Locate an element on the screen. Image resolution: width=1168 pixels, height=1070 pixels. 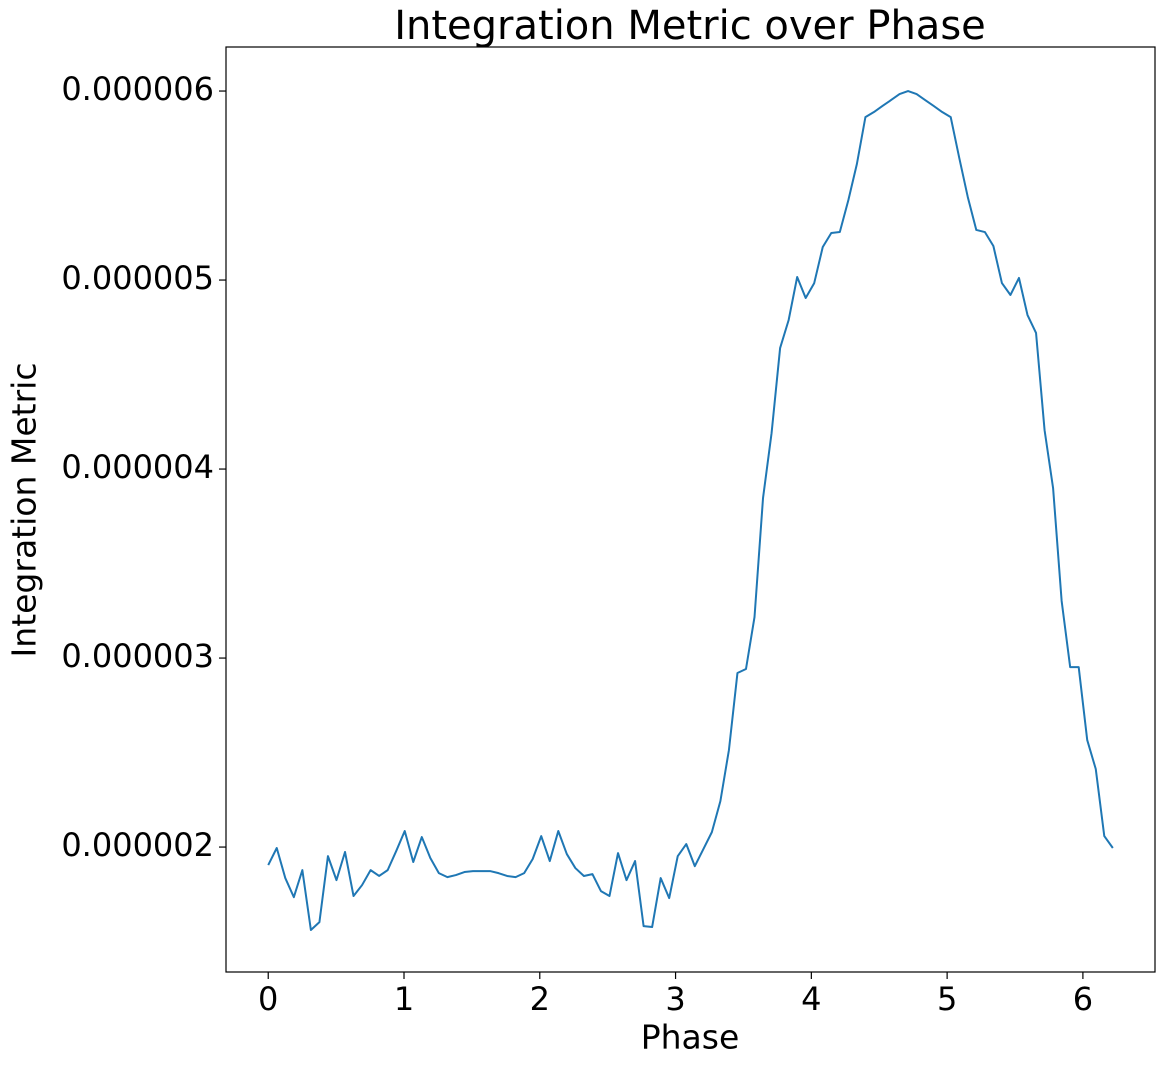
y-axis-label: Integration Metric is located at coordinates (24, 510).